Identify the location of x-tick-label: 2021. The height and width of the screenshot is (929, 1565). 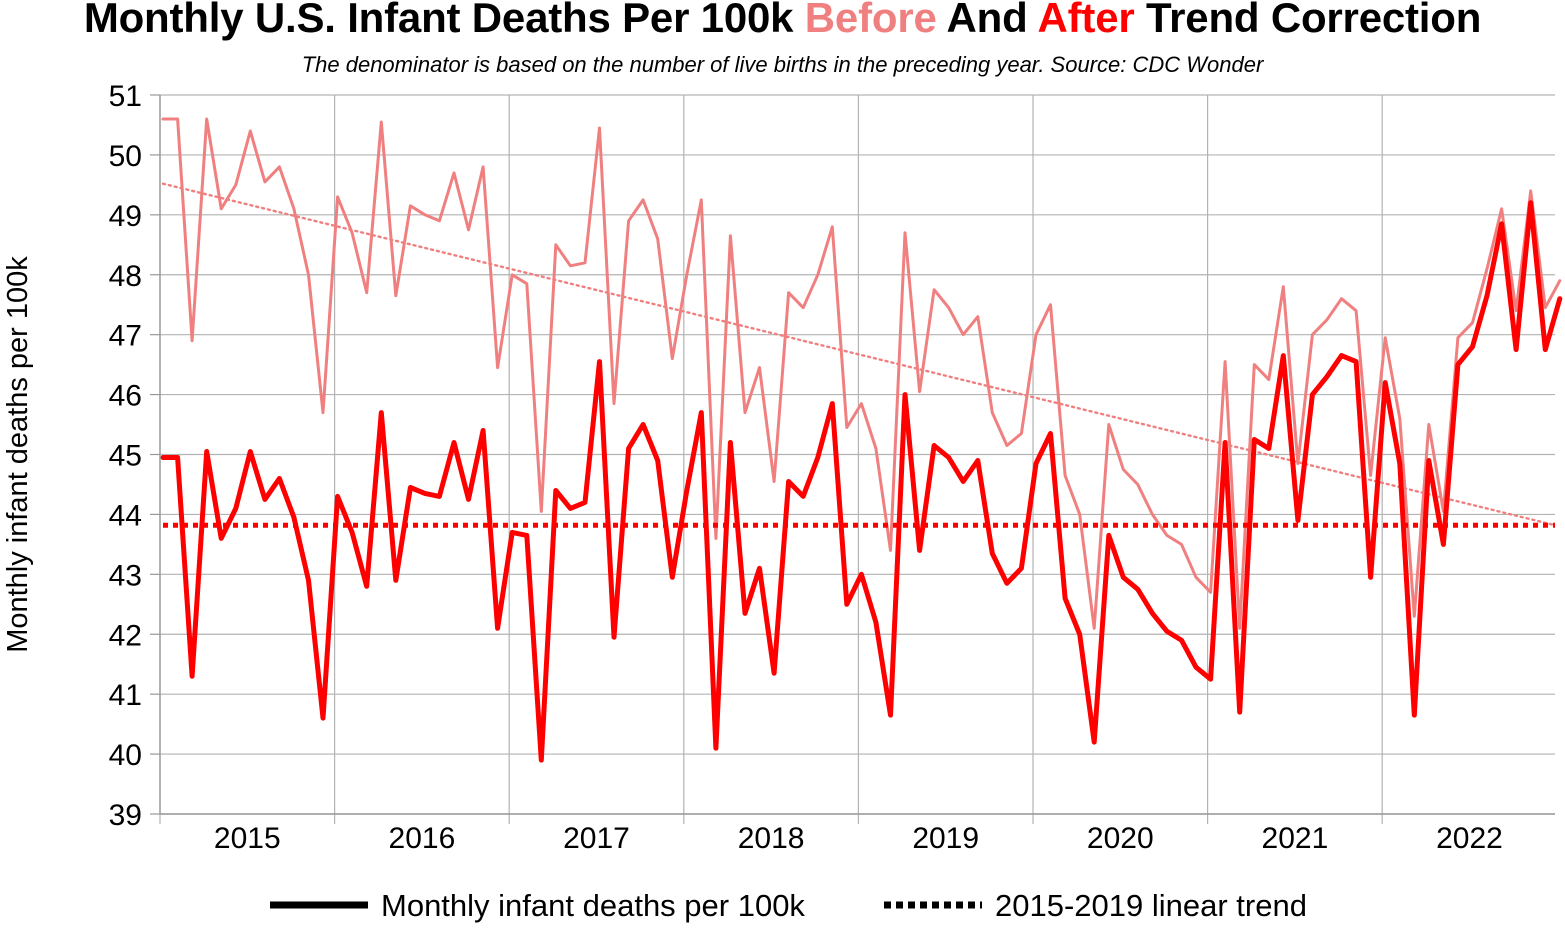
(1295, 838).